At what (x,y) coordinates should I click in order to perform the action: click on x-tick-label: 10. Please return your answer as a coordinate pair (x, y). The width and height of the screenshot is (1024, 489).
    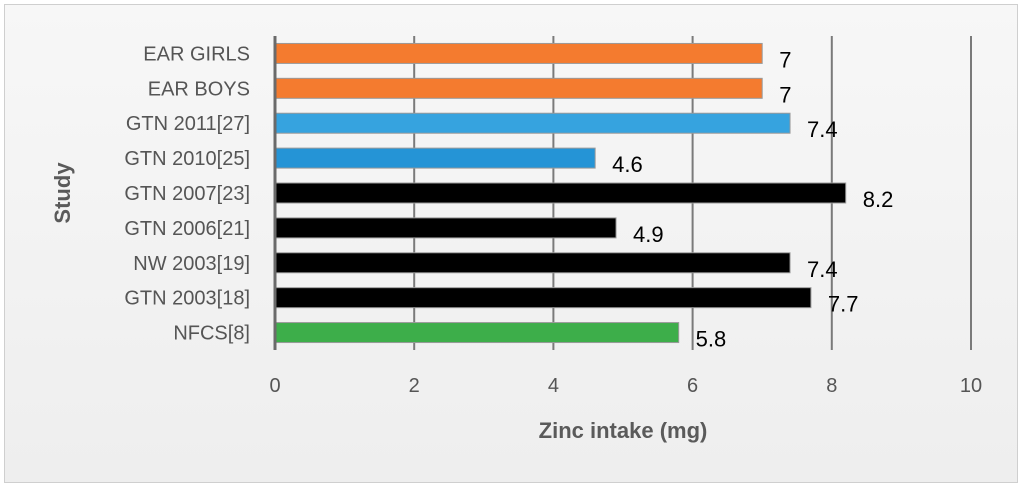
    Looking at the image, I should click on (971, 386).